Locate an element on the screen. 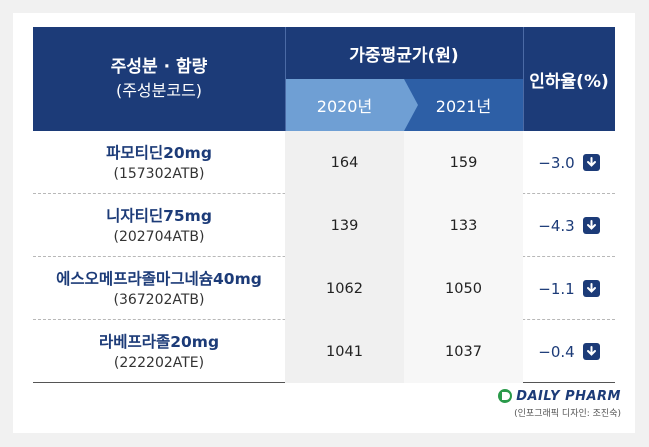  logo-brand: DAILY PHARM is located at coordinates (559, 396).